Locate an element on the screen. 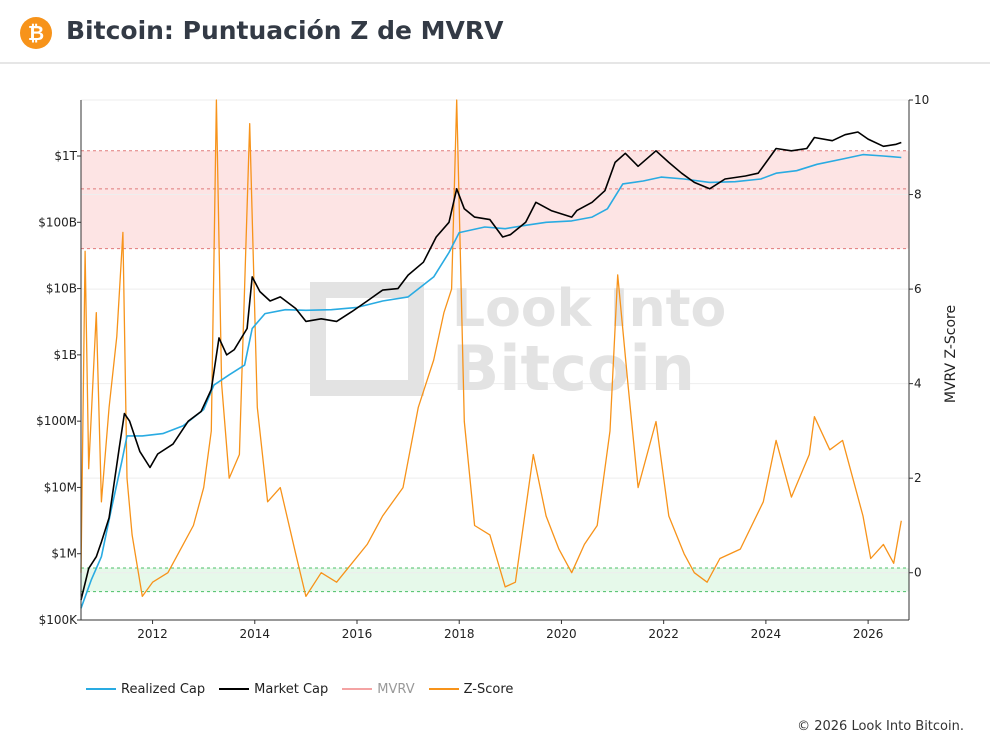 This screenshot has width=990, height=741. legend-item-realized-cap: Realized Cap is located at coordinates (145, 689).